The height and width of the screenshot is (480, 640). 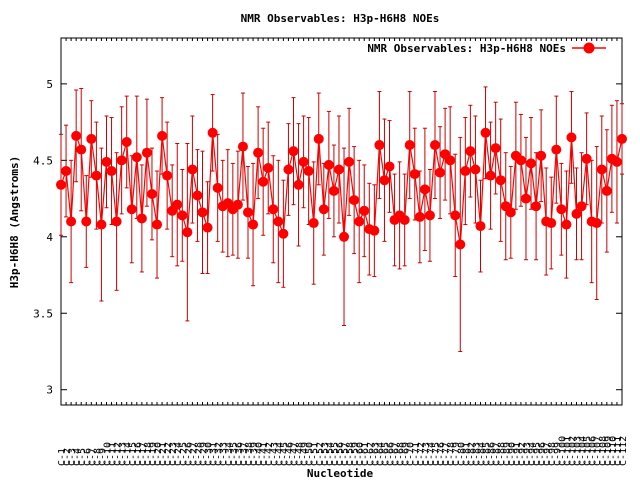 I want to click on x-tick-label: C-88, so click(x=502, y=454).